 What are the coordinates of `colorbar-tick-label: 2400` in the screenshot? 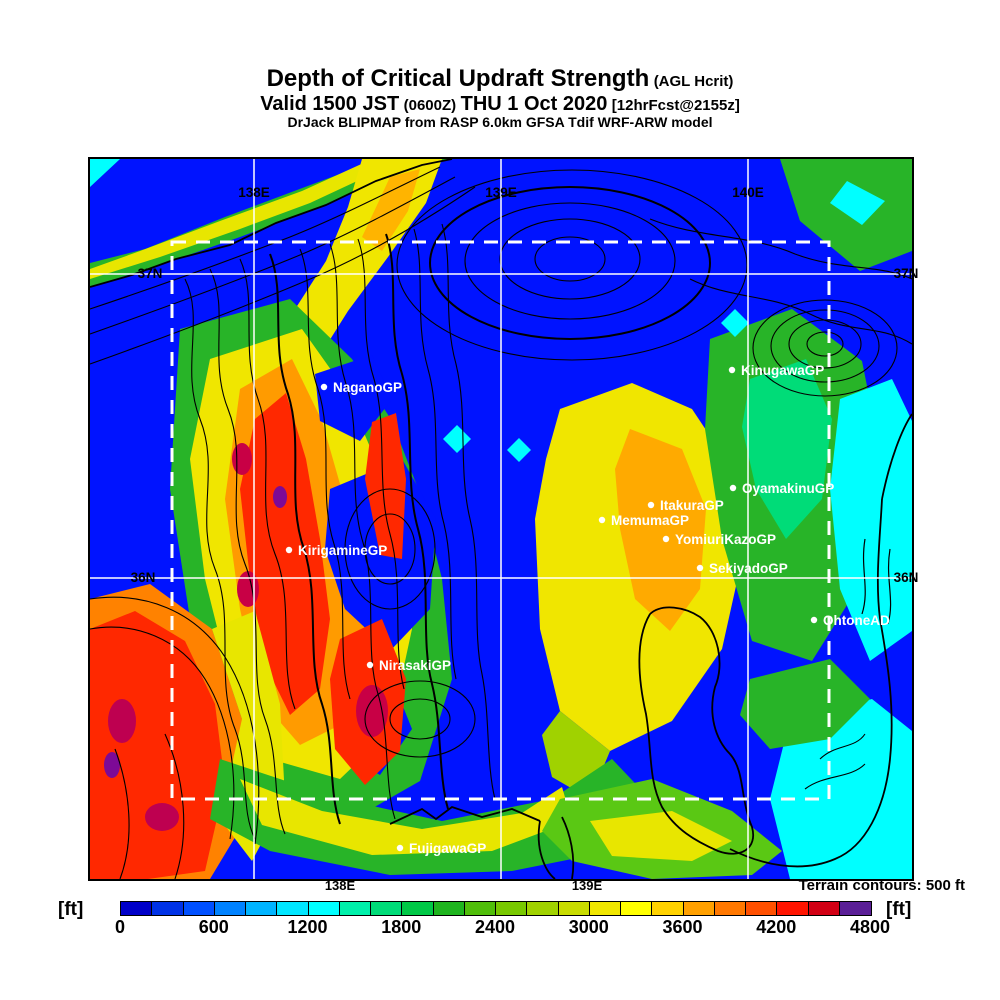 It's located at (495, 927).